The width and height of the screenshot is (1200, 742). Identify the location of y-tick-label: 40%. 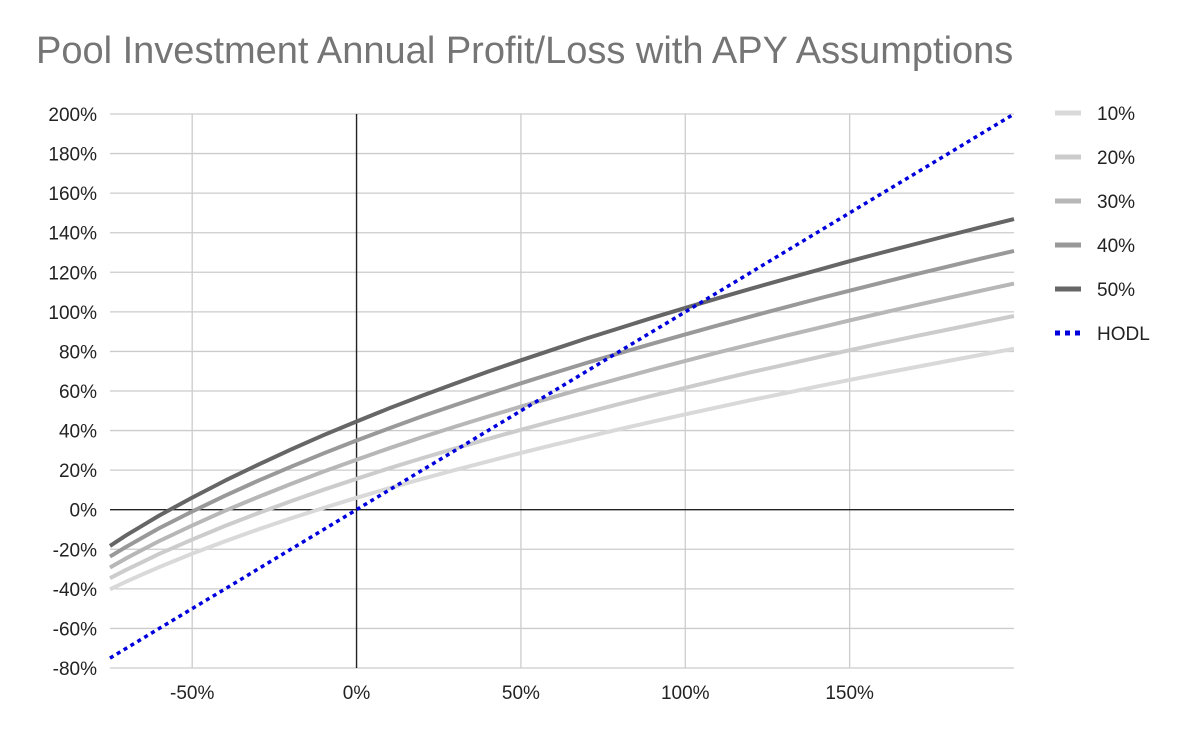
(78, 432).